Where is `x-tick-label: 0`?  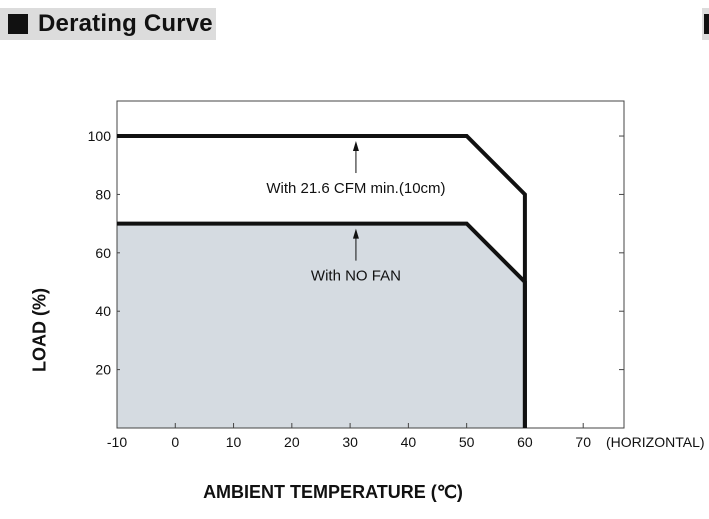
x-tick-label: 0 is located at coordinates (175, 442).